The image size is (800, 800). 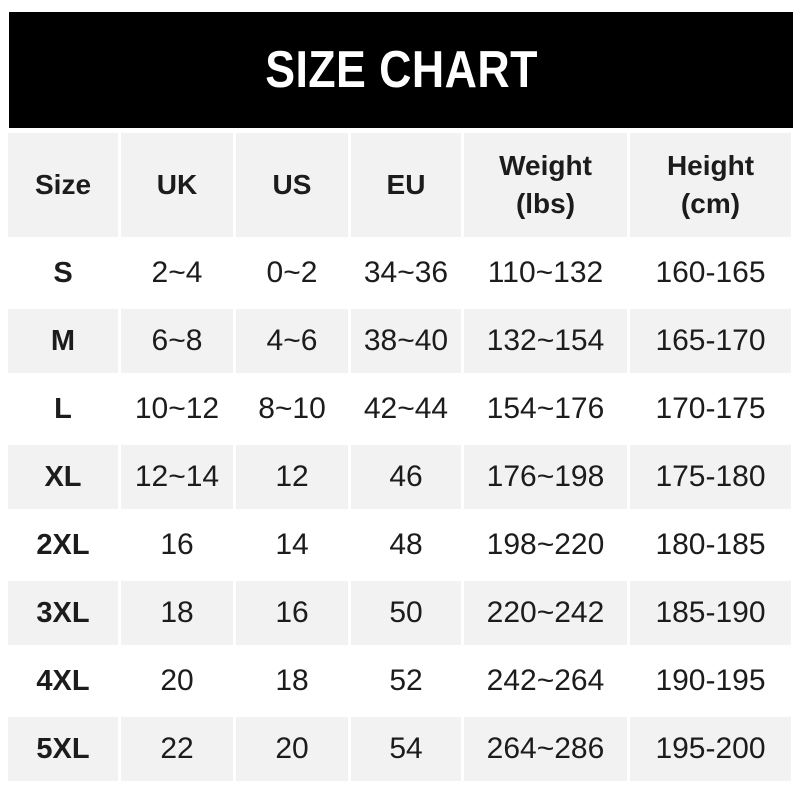 What do you see at coordinates (406, 545) in the screenshot?
I see `cell-eu-2xl: 48` at bounding box center [406, 545].